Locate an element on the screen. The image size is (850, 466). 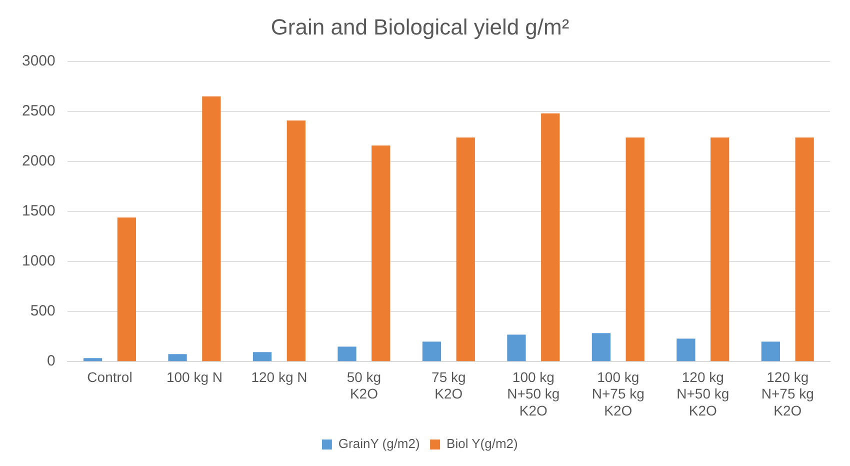
y-tick-label: 3000 is located at coordinates (39, 61).